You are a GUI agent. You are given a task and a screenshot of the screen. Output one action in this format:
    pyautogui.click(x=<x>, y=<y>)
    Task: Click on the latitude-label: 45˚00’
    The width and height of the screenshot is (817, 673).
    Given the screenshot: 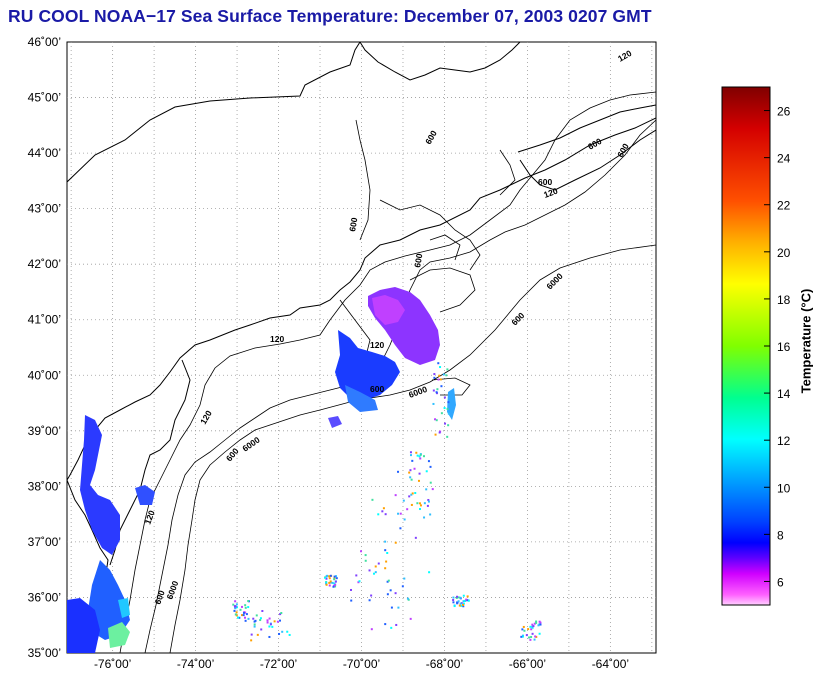 What is the action you would take?
    pyautogui.click(x=44, y=98)
    